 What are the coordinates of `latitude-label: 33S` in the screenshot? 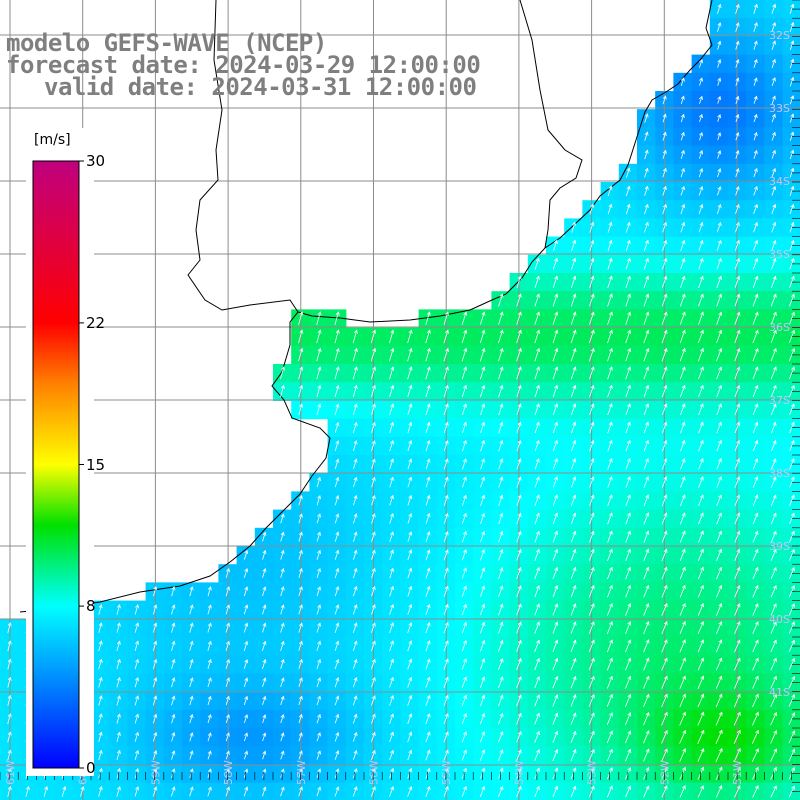 It's located at (779, 108).